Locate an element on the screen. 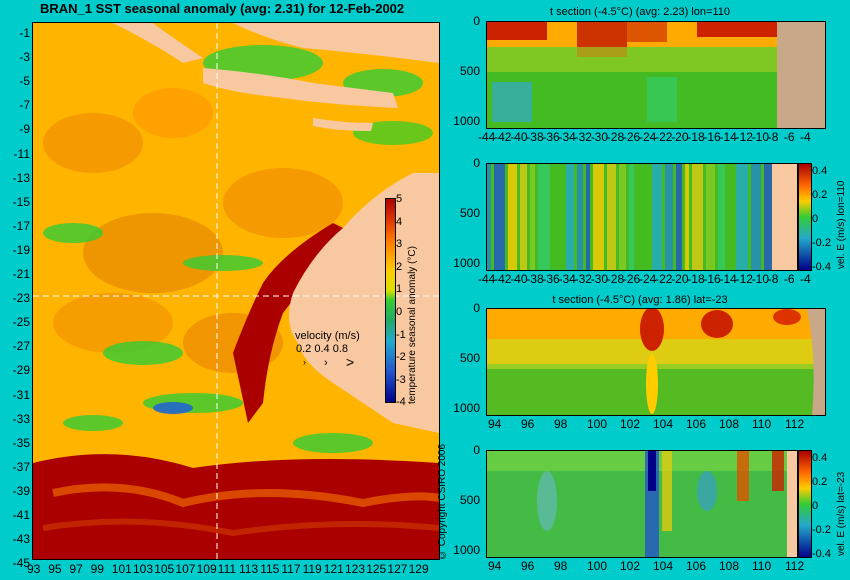 The width and height of the screenshot is (850, 580). tick-label: -29 is located at coordinates (21, 370).